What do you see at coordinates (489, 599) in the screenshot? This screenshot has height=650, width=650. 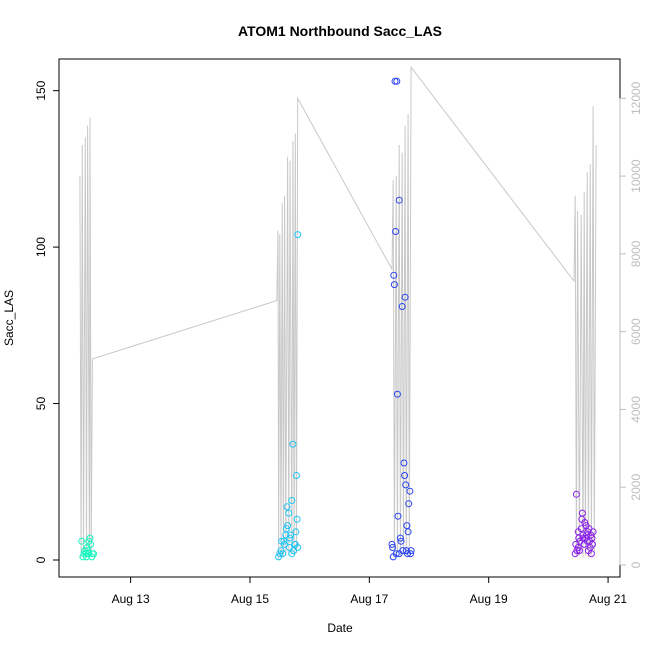 I see `x-tick-label: Aug 19` at bounding box center [489, 599].